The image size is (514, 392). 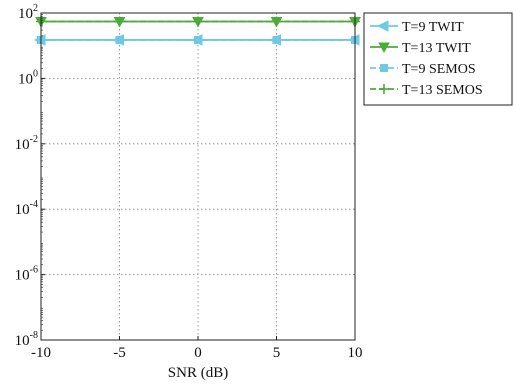 I want to click on x-tick-label: -10, so click(x=41, y=353).